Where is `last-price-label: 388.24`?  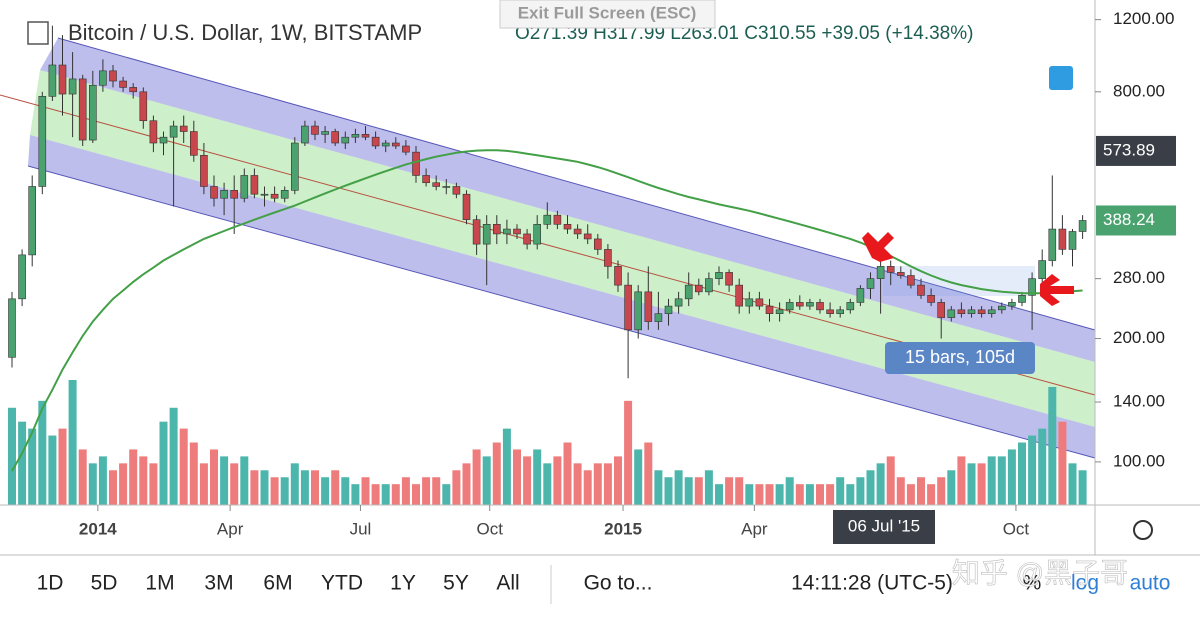
last-price-label: 388.24 is located at coordinates (1129, 219).